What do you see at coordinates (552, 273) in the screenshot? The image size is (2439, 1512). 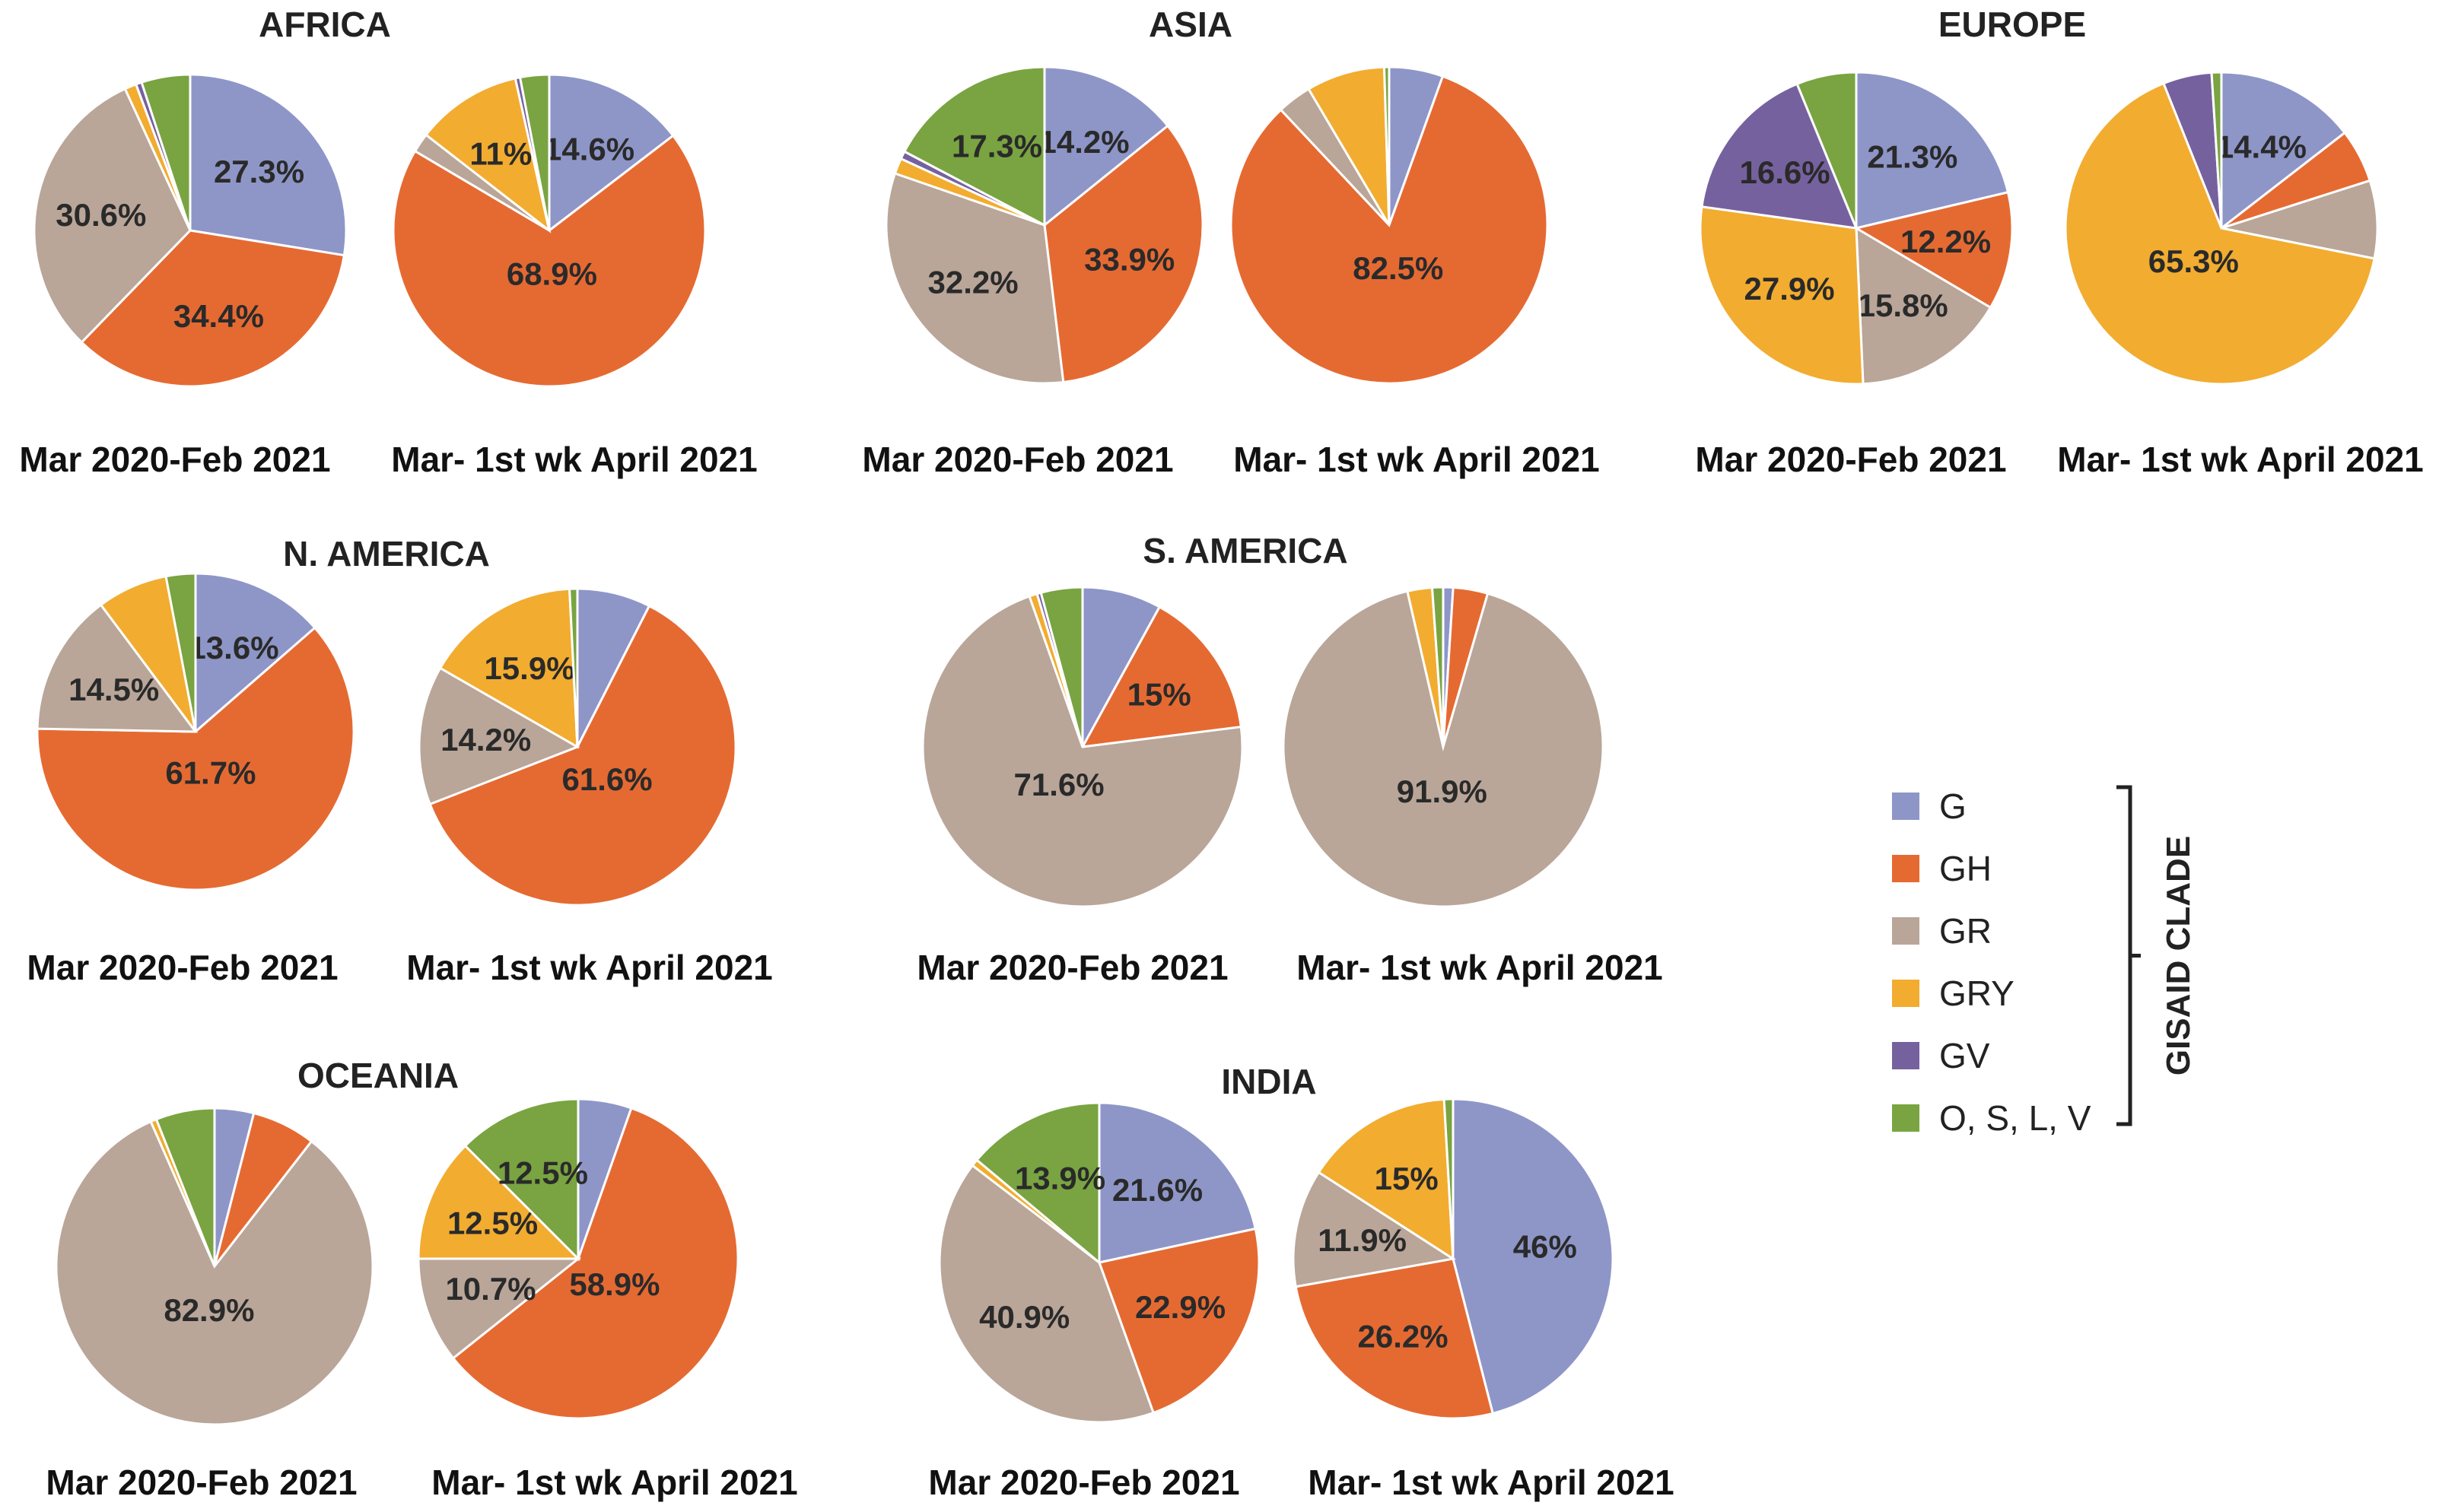 I see `slice-label-gh: 68.9%` at bounding box center [552, 273].